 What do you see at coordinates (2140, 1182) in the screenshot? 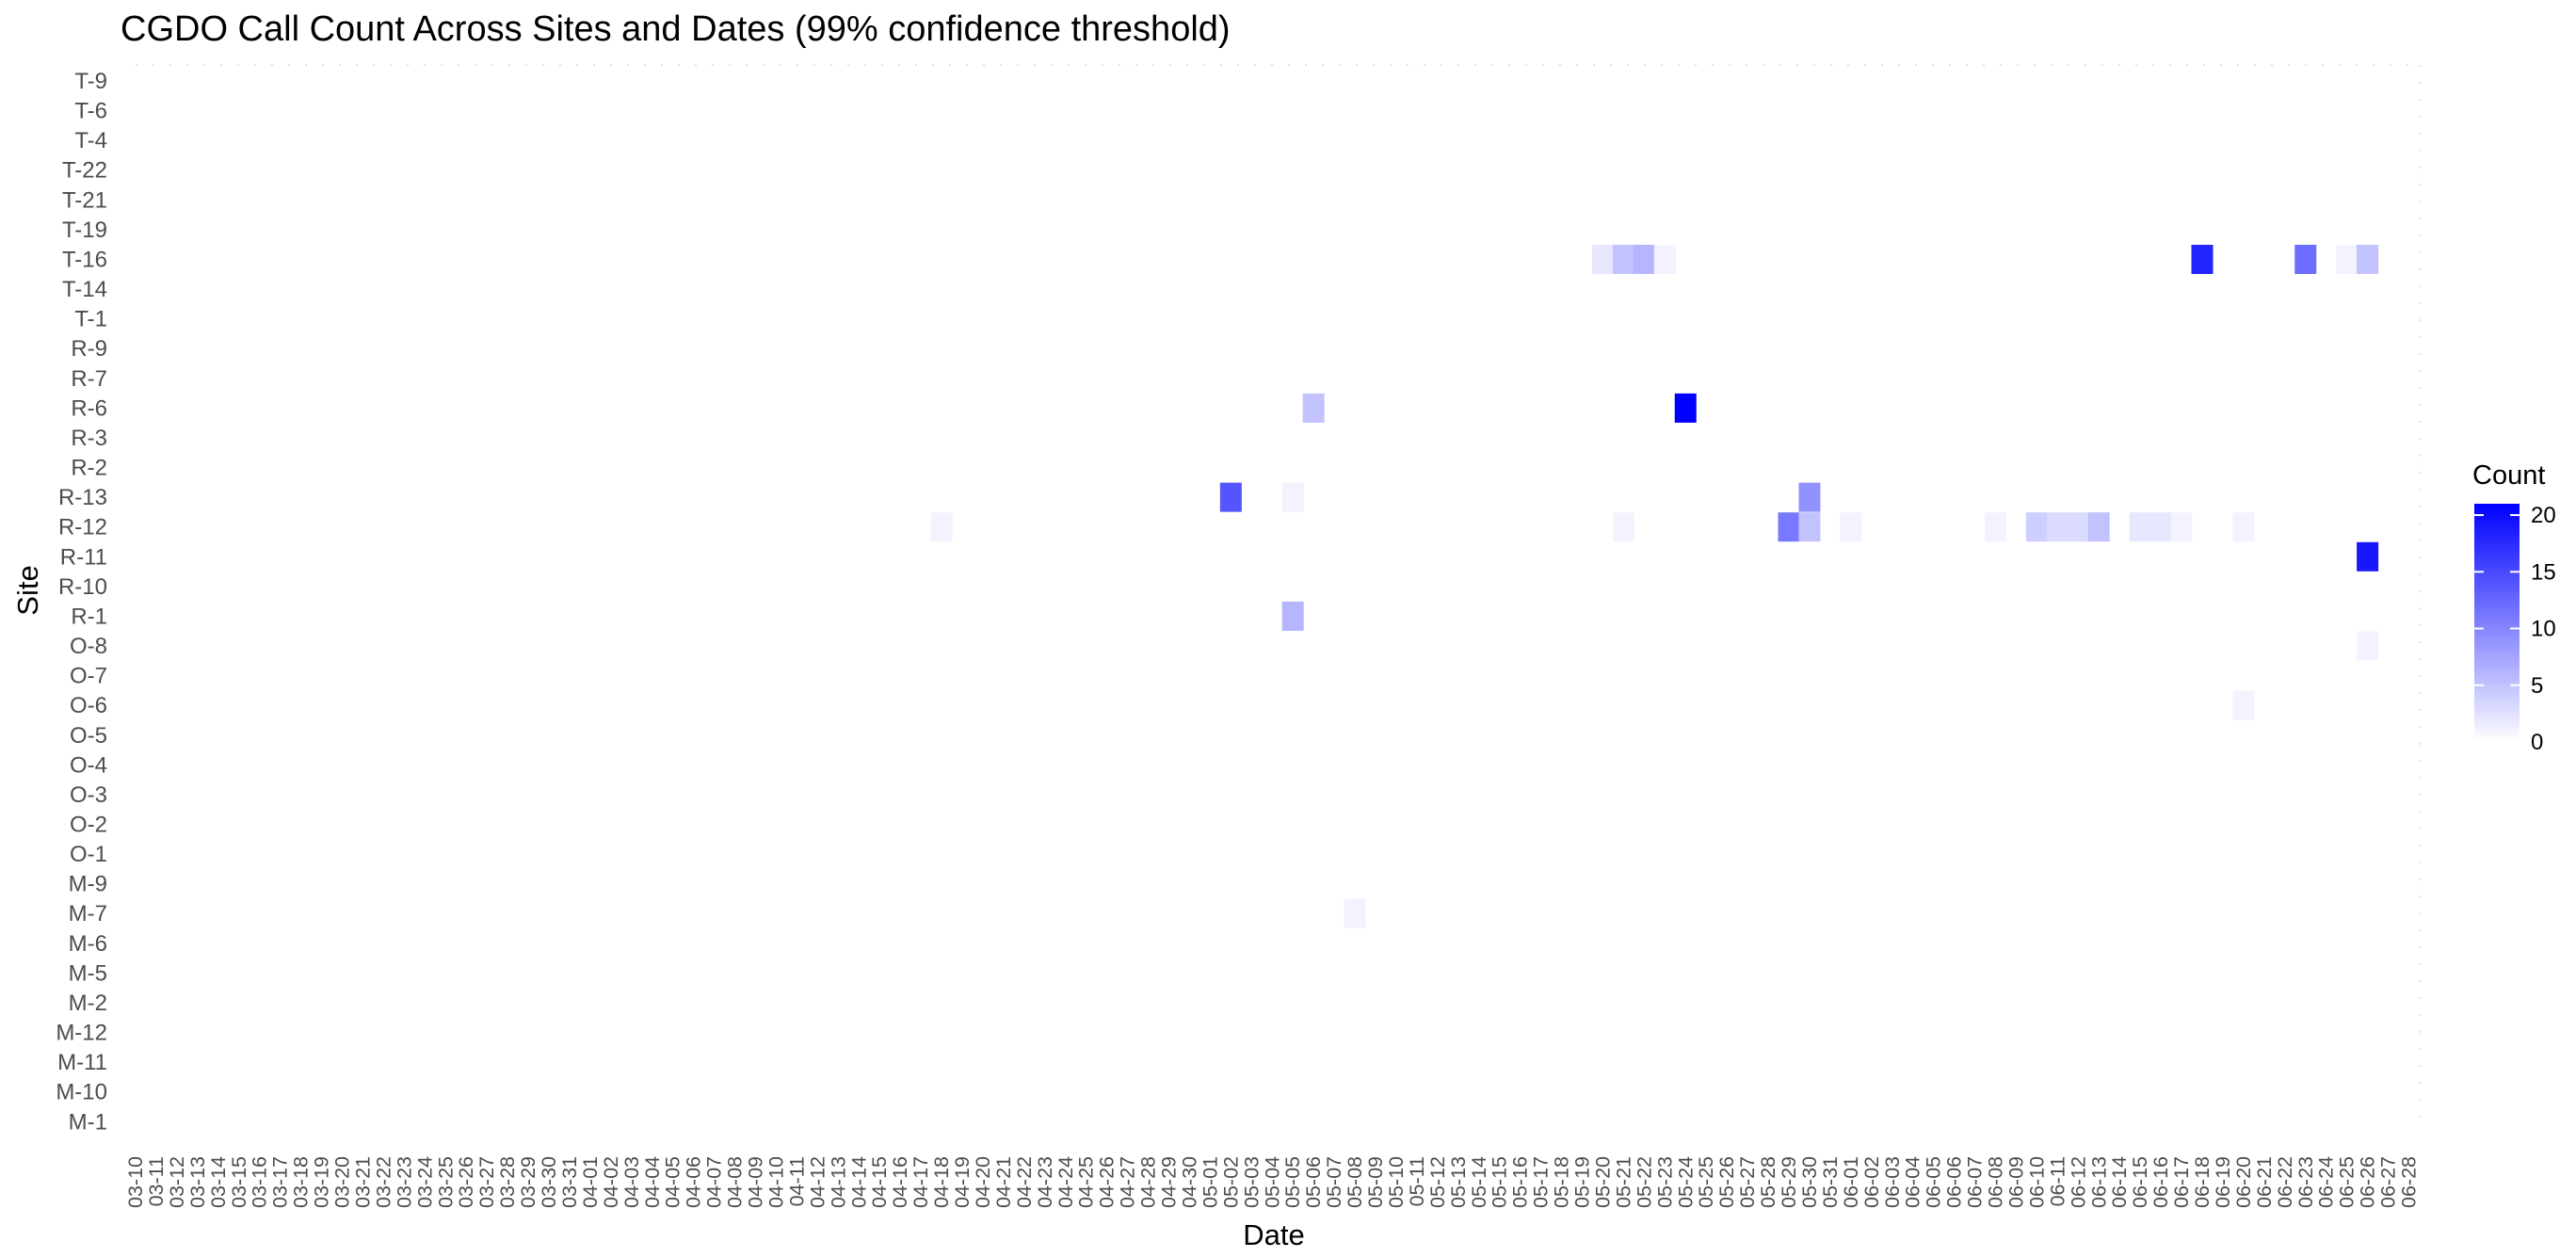
I see `x-tick-label: 06-15` at bounding box center [2140, 1182].